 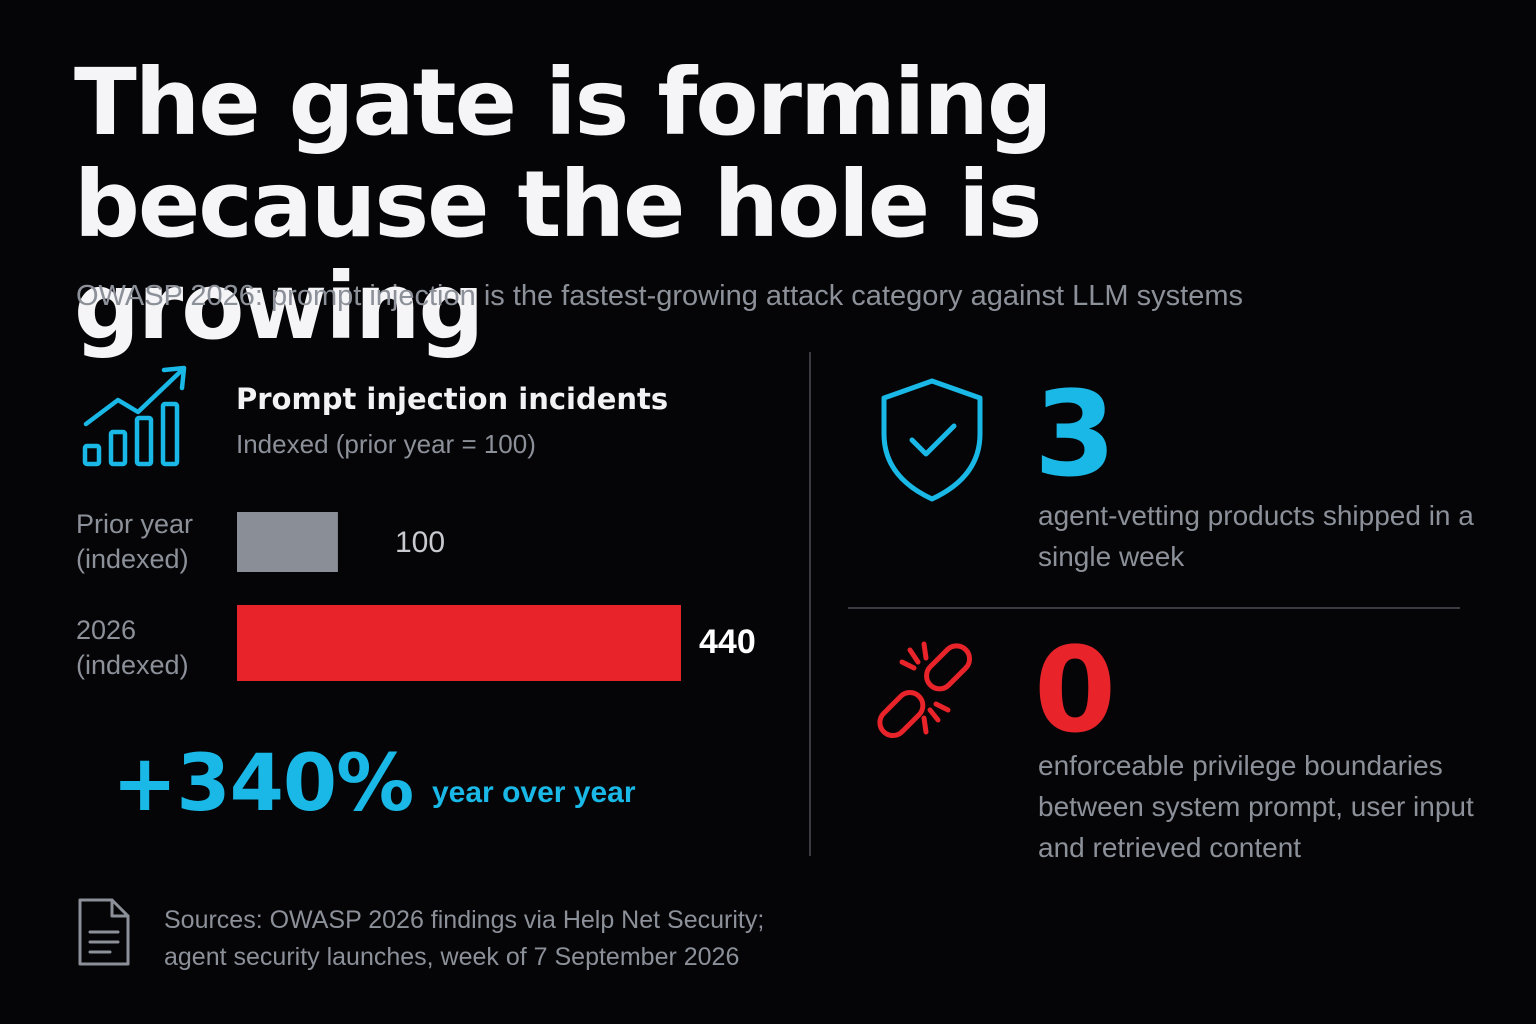 I want to click on bar-prior-year, so click(x=287, y=542).